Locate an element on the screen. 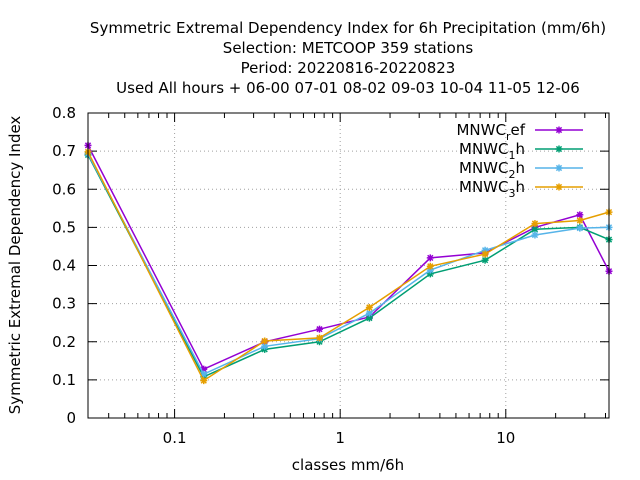 The height and width of the screenshot is (480, 640). legend-label: MNWC2h is located at coordinates (492, 170).